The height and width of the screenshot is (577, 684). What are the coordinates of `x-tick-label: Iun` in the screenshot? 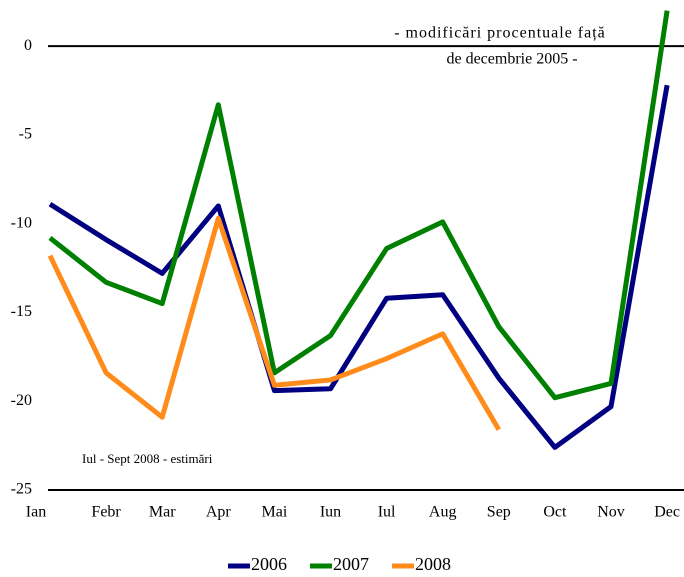 It's located at (330, 512).